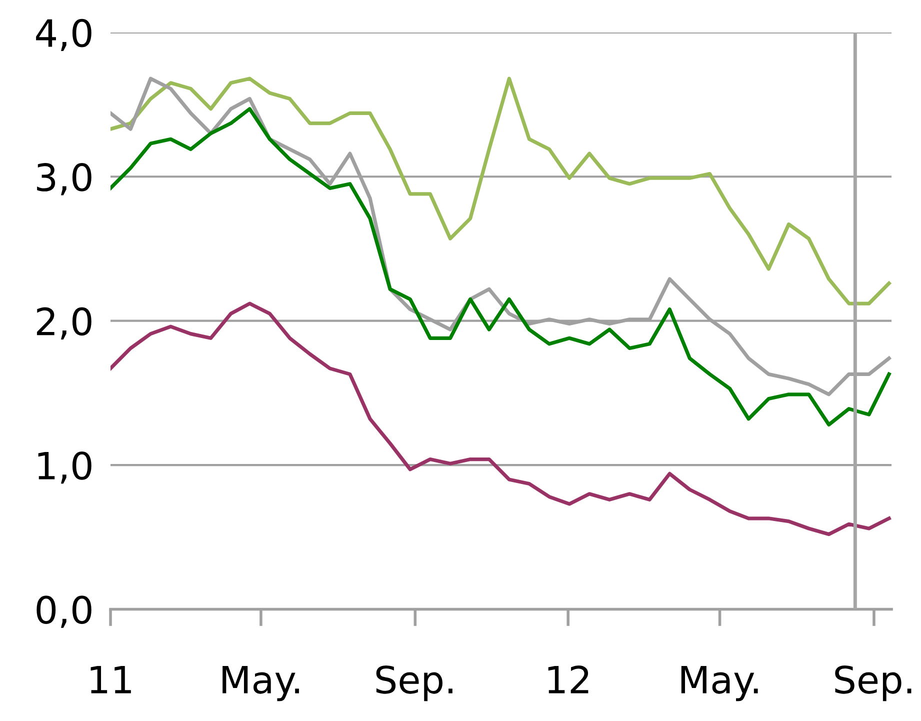  What do you see at coordinates (64, 179) in the screenshot?
I see `y-tick-label: 3,0` at bounding box center [64, 179].